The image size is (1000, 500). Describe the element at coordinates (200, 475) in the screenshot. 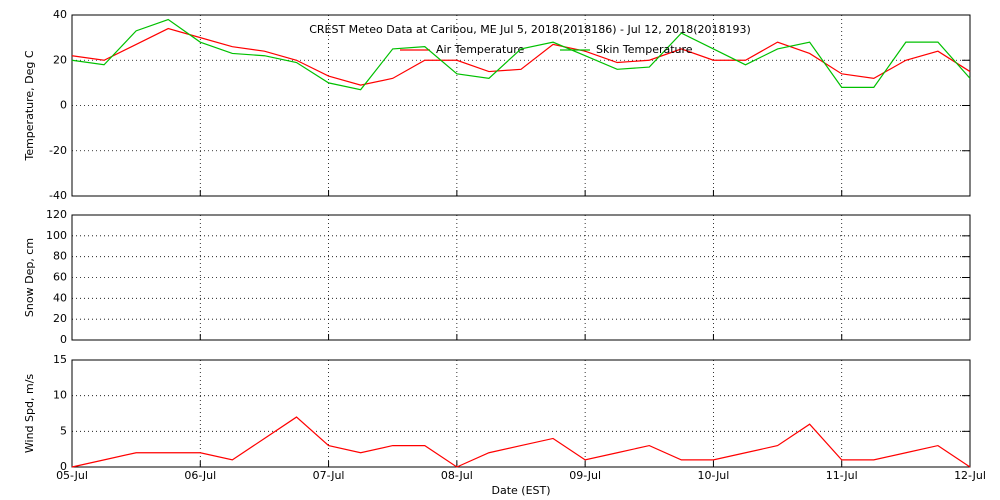

I see `x-tick-label: 06-Jul` at that location.